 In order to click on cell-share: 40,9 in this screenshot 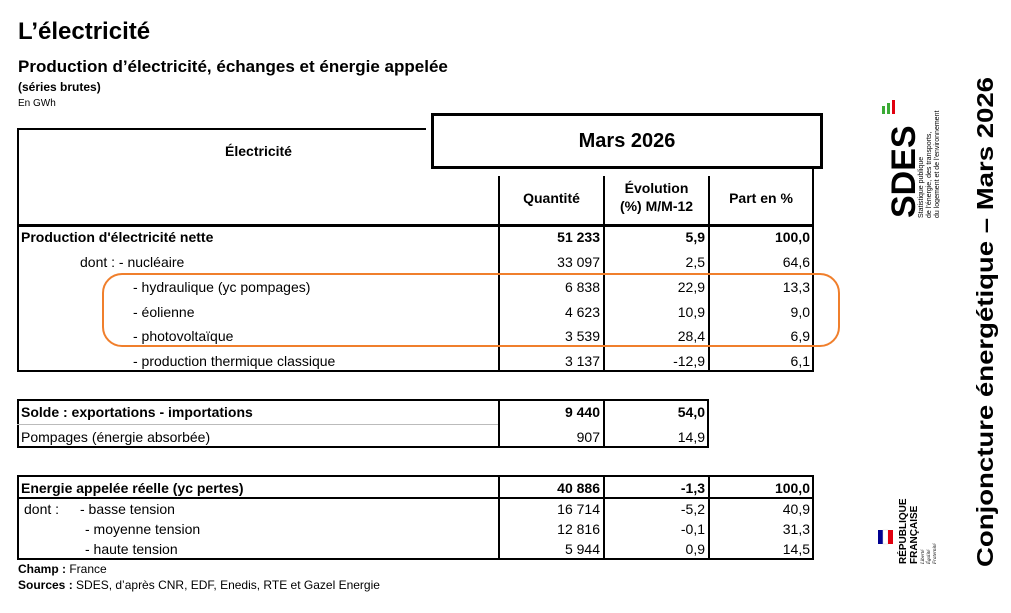, I will do `click(796, 509)`.